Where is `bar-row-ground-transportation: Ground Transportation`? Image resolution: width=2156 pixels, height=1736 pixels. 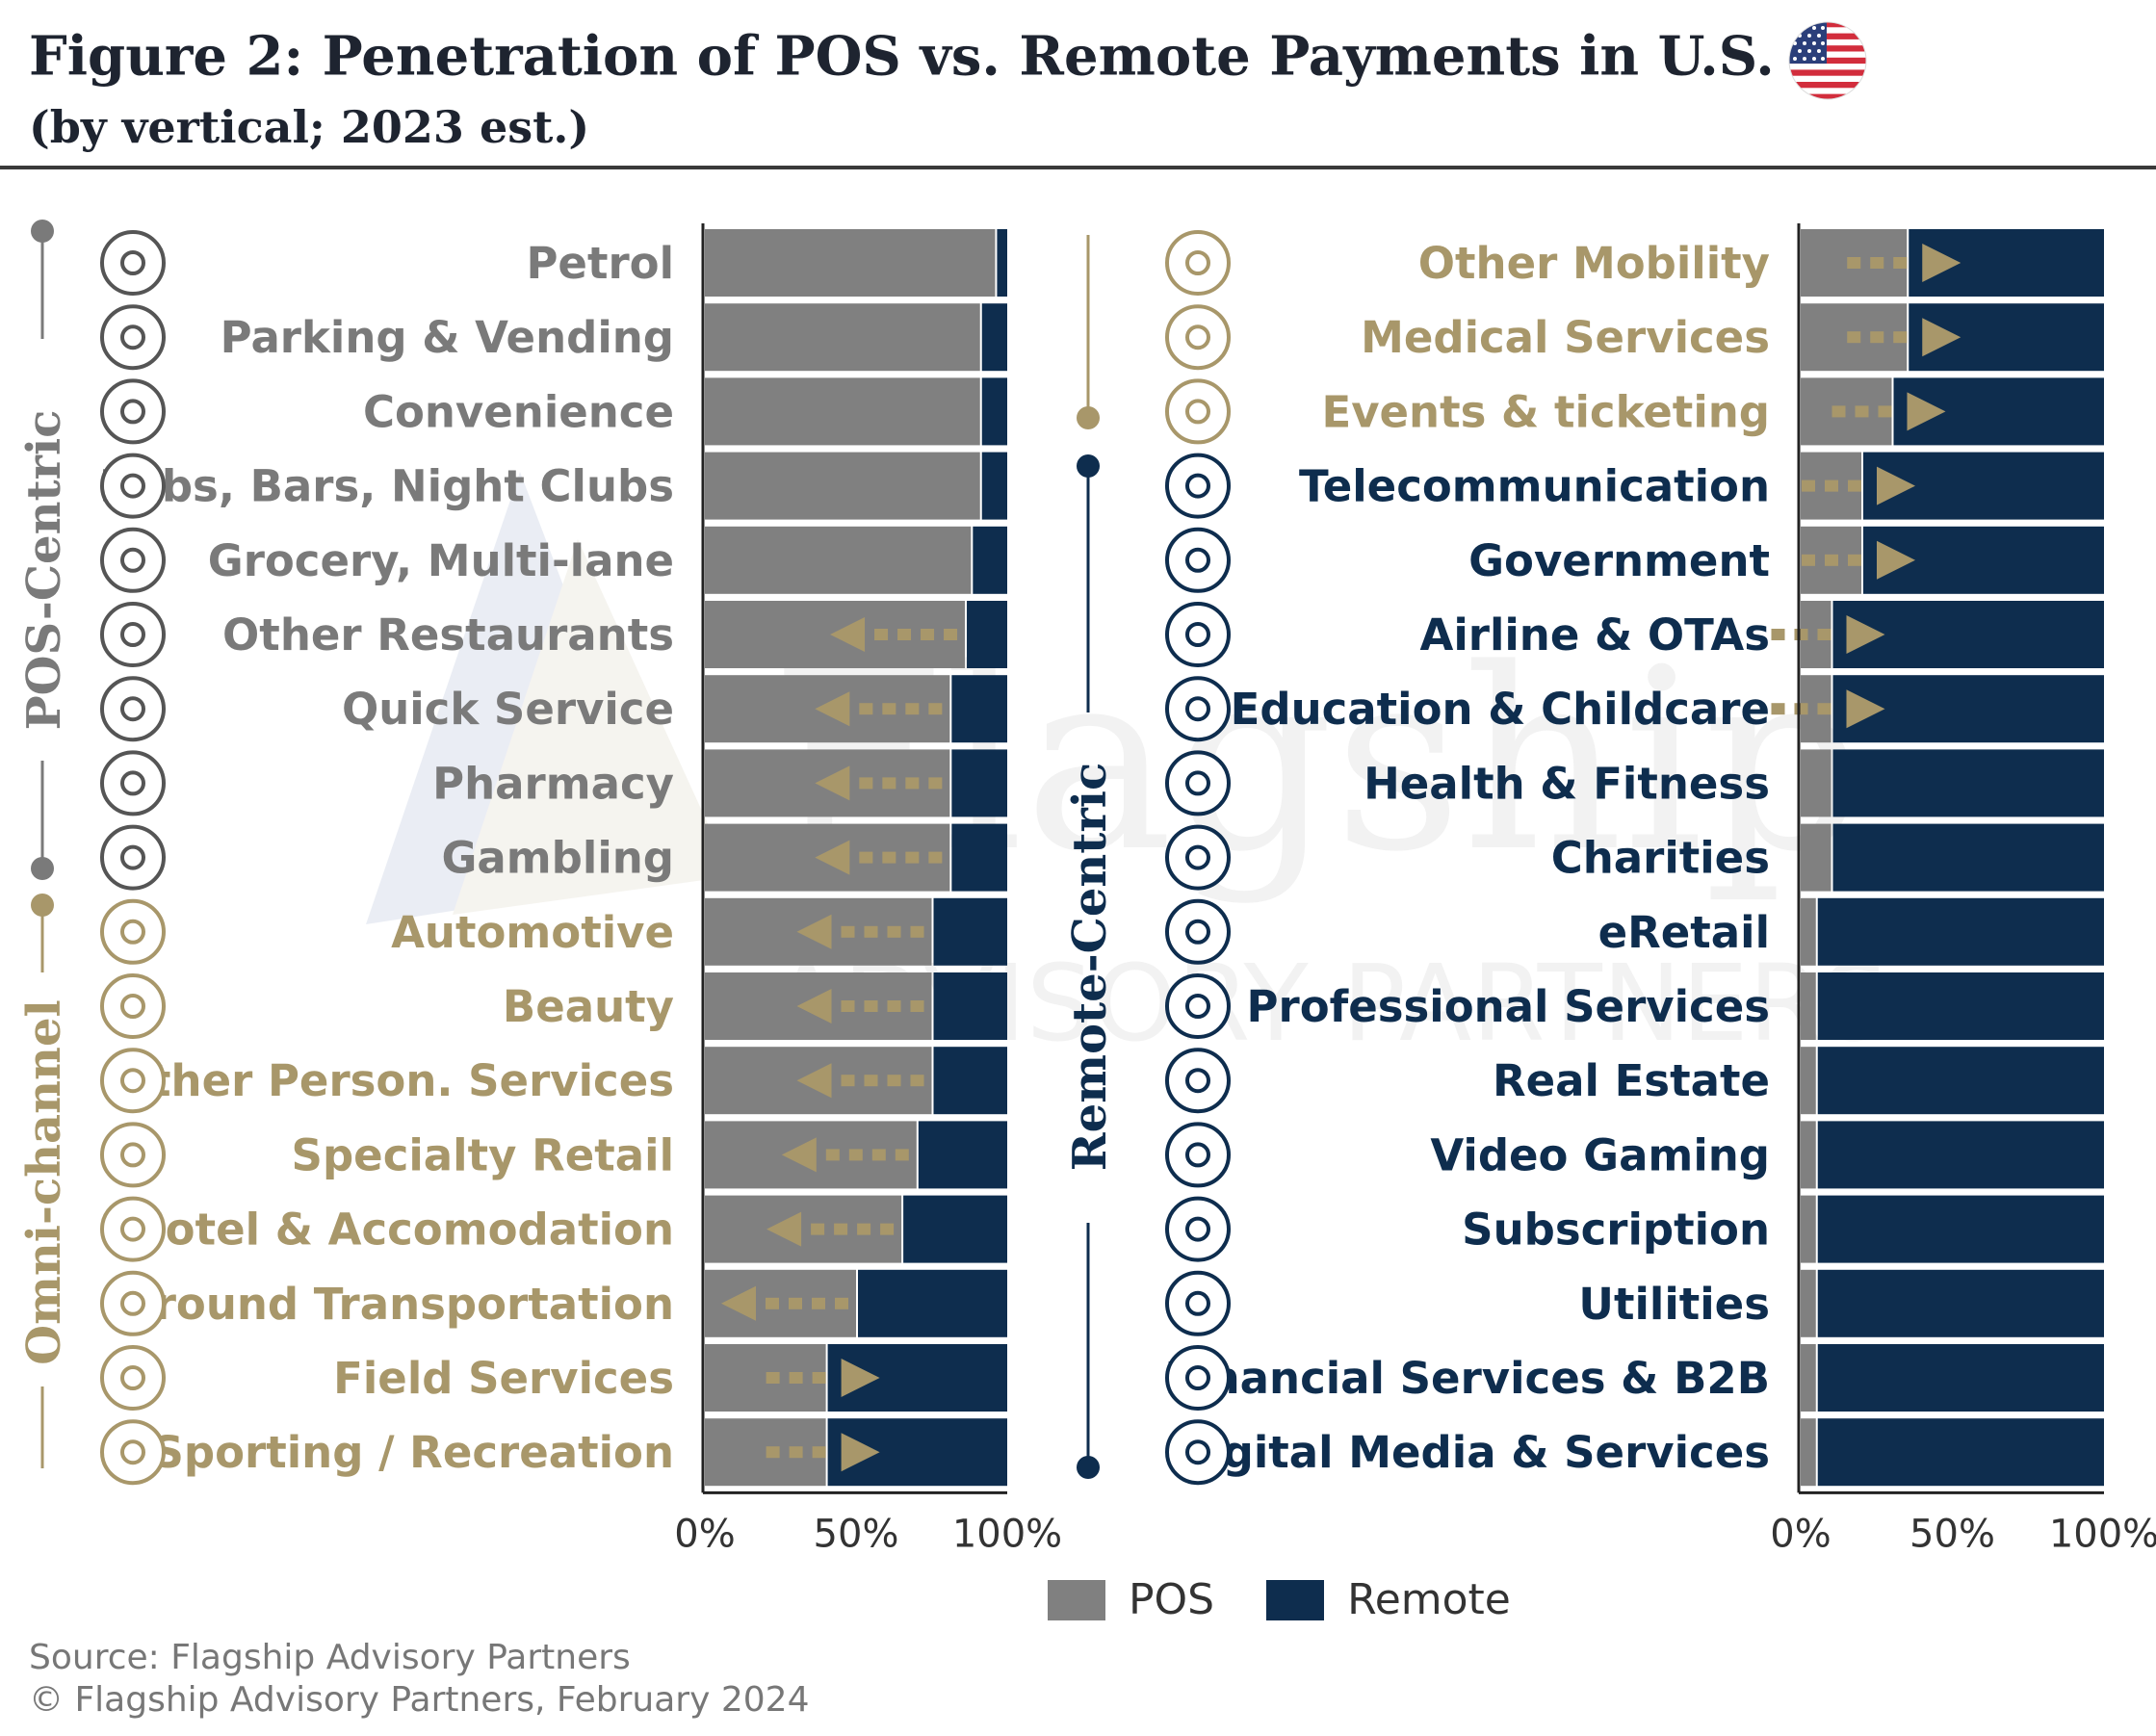 bar-row-ground-transportation: Ground Transportation is located at coordinates (554, 1303).